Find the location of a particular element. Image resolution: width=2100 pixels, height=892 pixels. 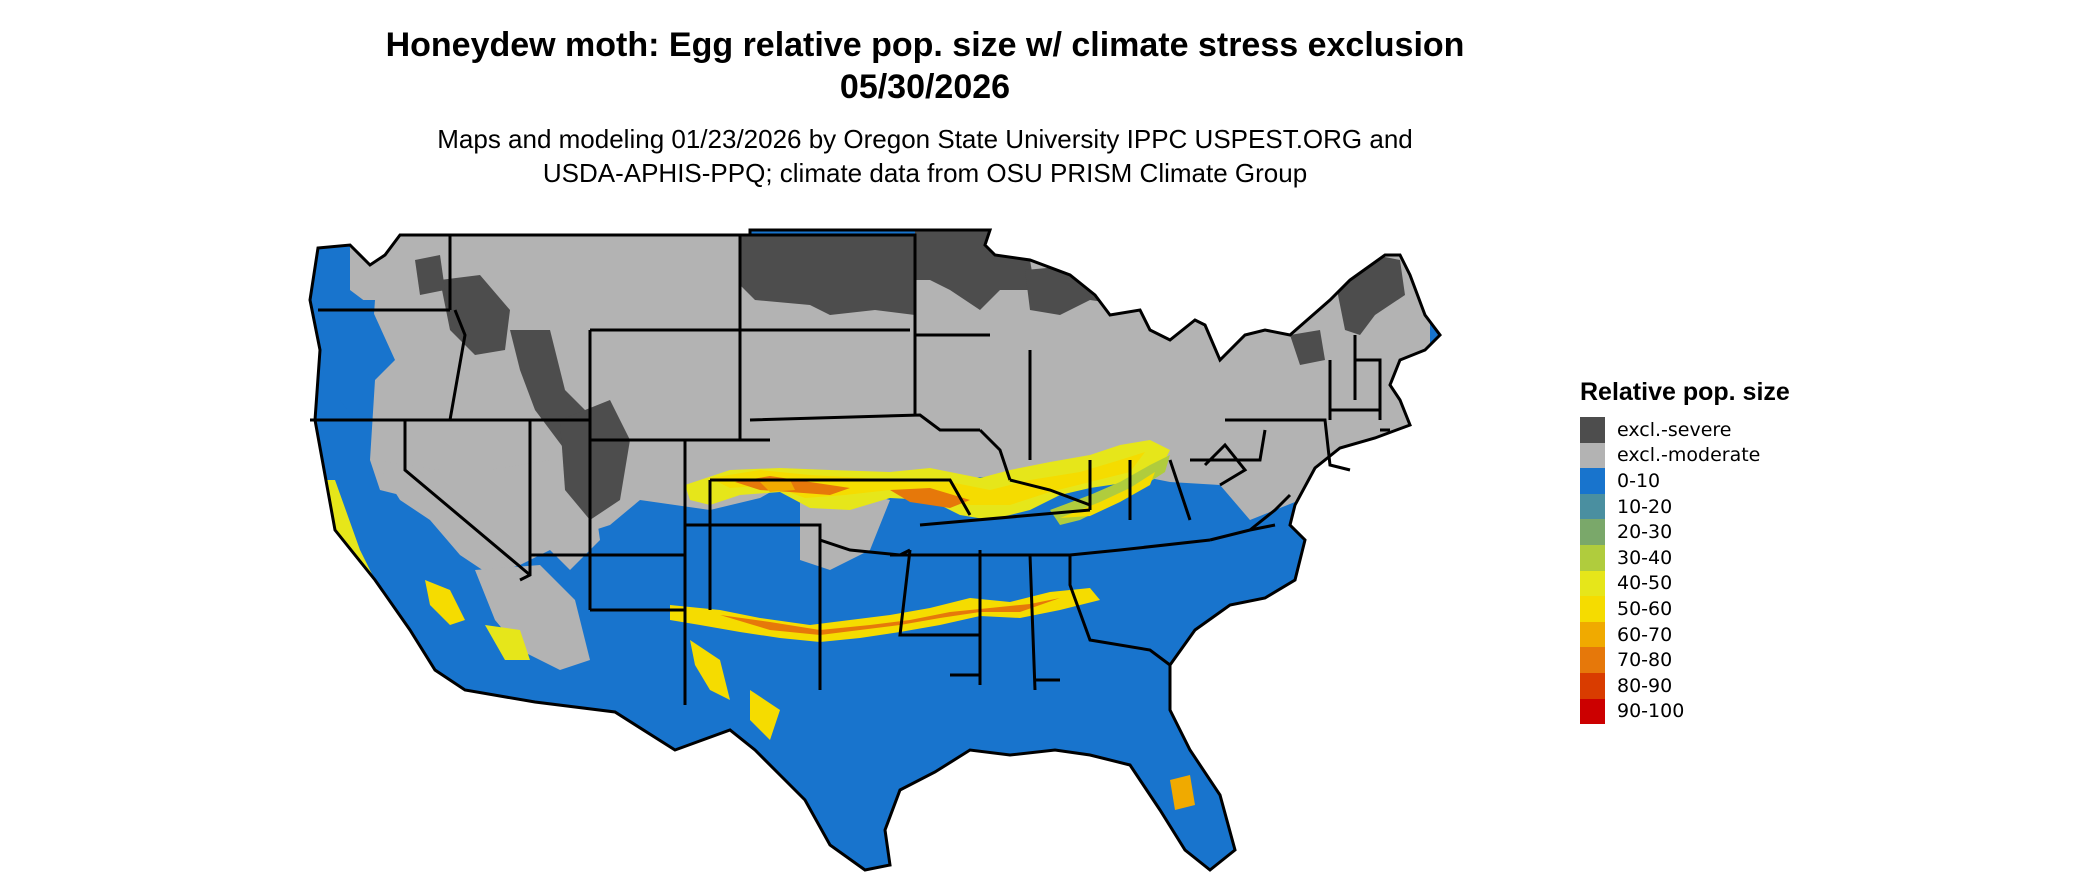

legend-title: Relative pop. size is located at coordinates (1685, 392).